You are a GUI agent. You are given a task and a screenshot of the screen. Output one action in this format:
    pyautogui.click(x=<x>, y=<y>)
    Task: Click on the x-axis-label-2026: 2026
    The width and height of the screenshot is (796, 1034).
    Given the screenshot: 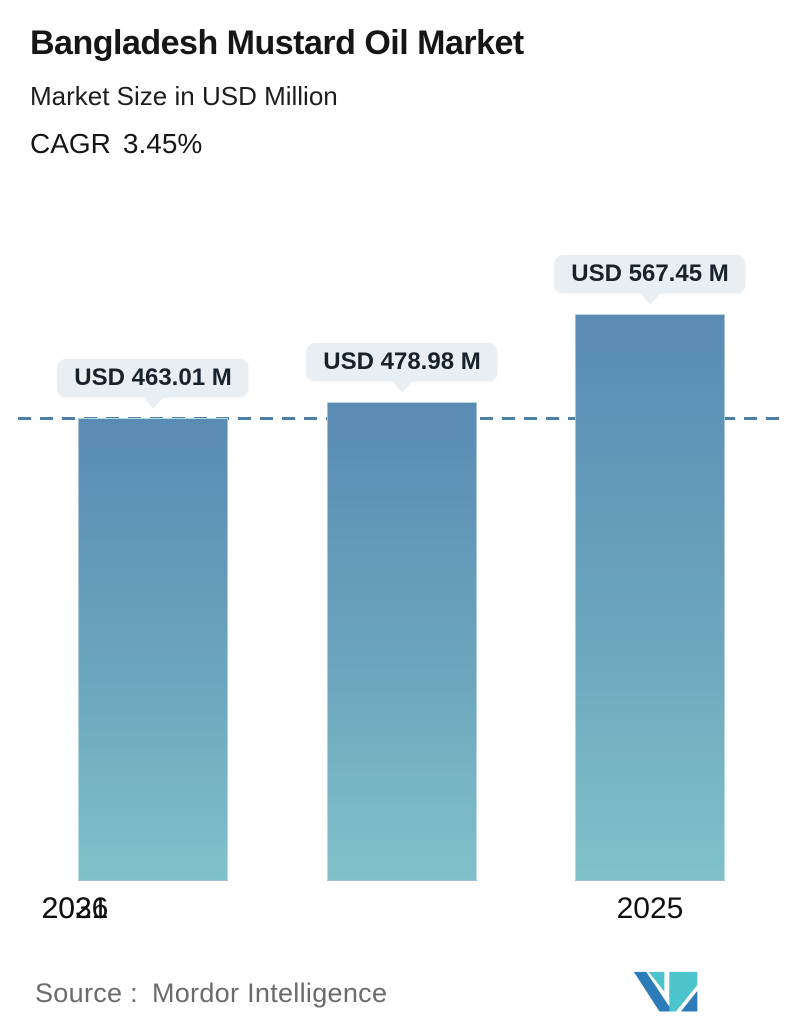 What is the action you would take?
    pyautogui.click(x=75, y=908)
    